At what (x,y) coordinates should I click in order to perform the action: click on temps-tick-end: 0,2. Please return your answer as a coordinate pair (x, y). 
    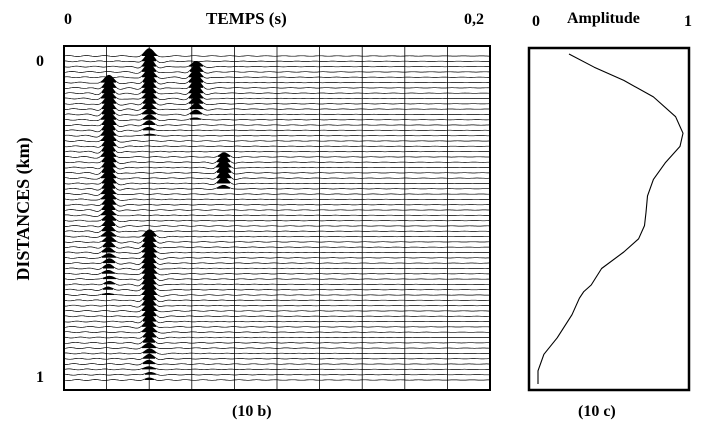
    Looking at the image, I should click on (474, 19).